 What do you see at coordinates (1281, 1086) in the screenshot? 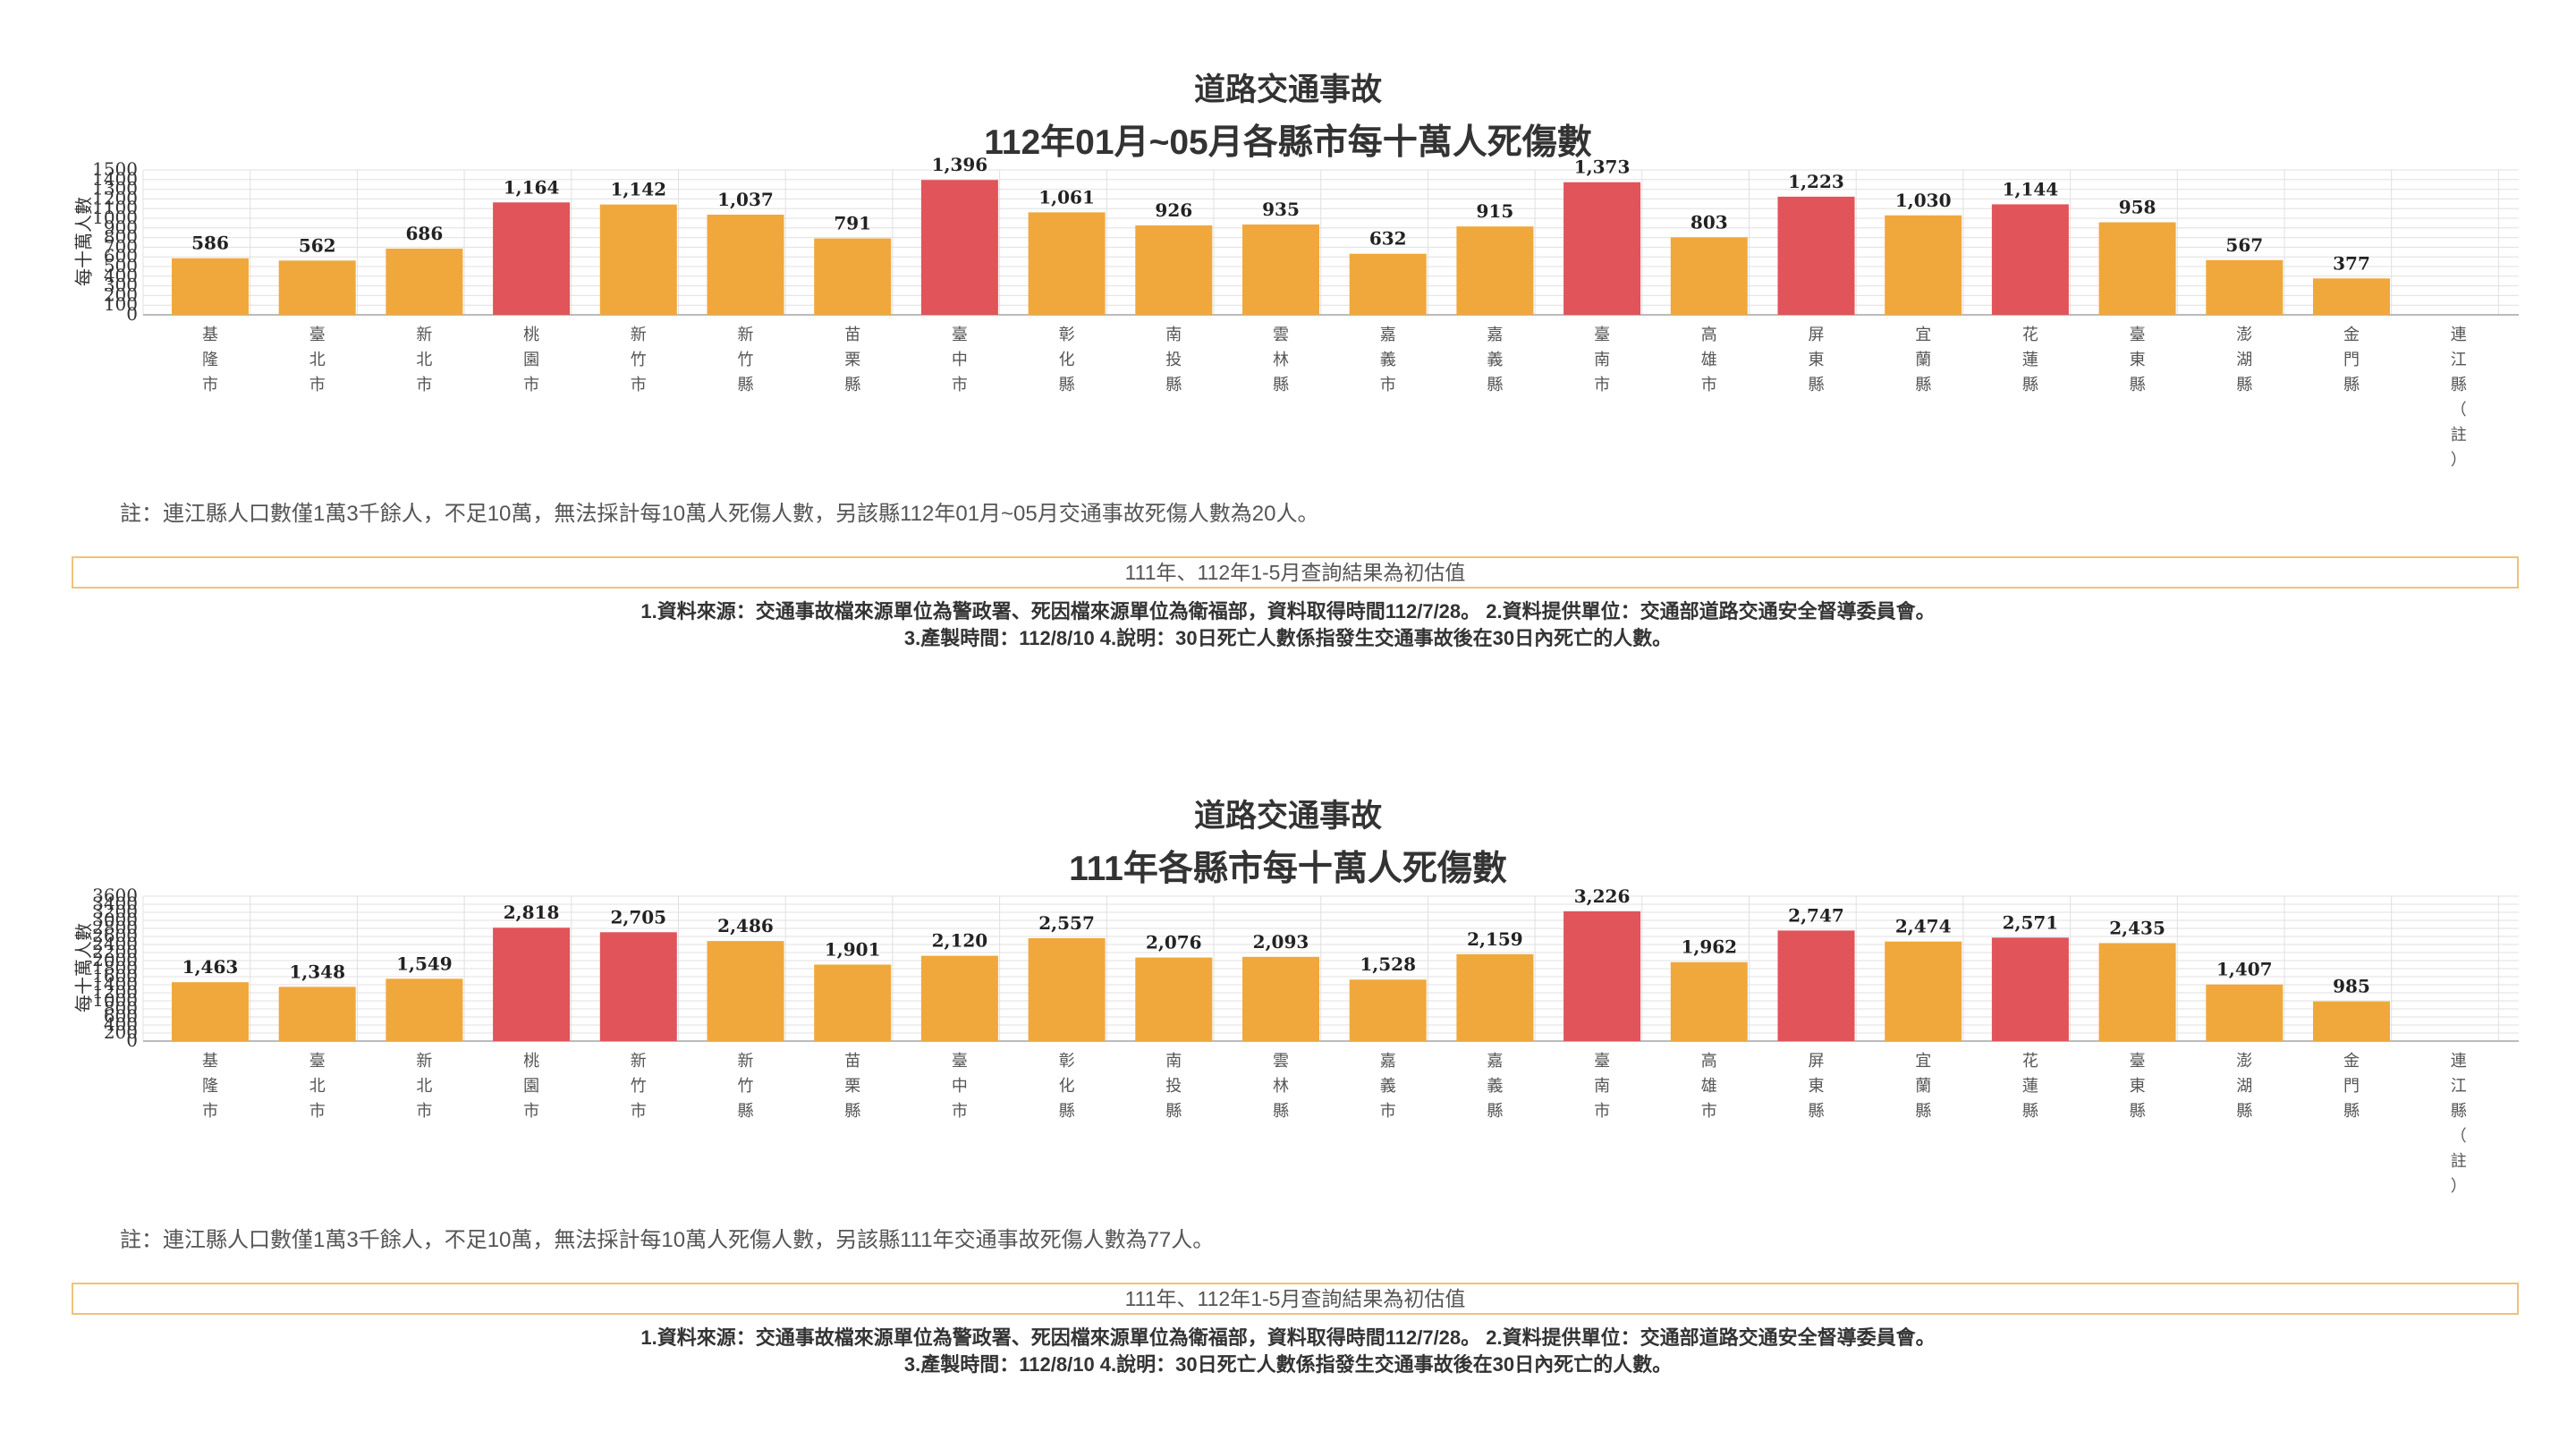
I see `x-tick-label: 雲林縣` at bounding box center [1281, 1086].